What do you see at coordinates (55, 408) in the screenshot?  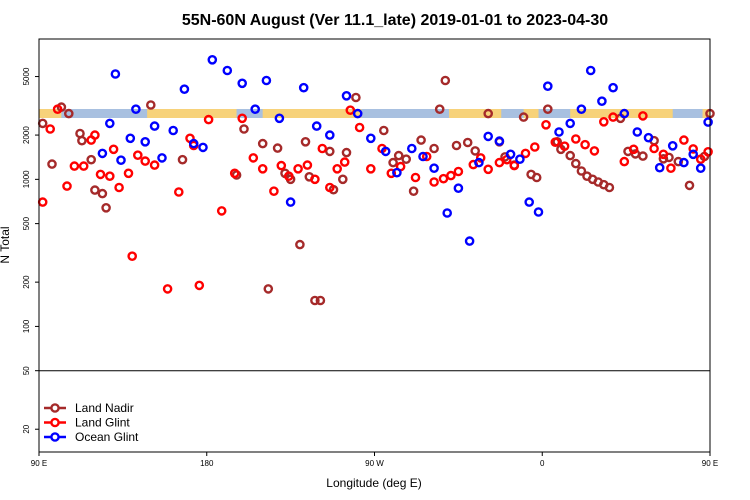 I see `legend-marker-land-nadir` at bounding box center [55, 408].